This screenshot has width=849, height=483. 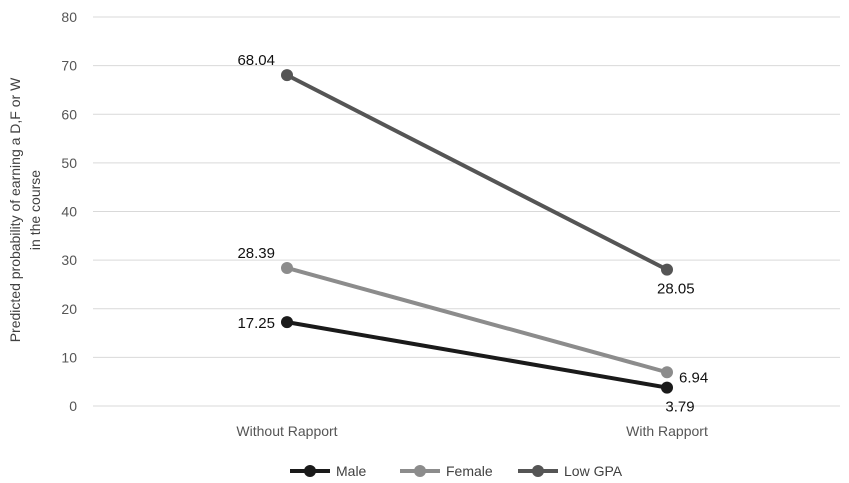 What do you see at coordinates (256, 253) in the screenshot?
I see `data-label: 28.39` at bounding box center [256, 253].